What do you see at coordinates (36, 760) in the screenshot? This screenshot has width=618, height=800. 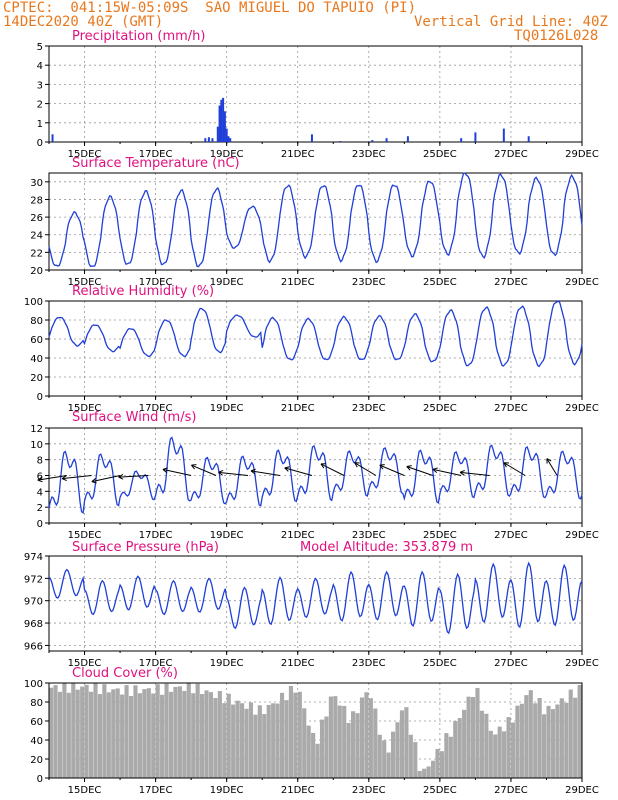 I see `y-tick-label: 20` at bounding box center [36, 760].